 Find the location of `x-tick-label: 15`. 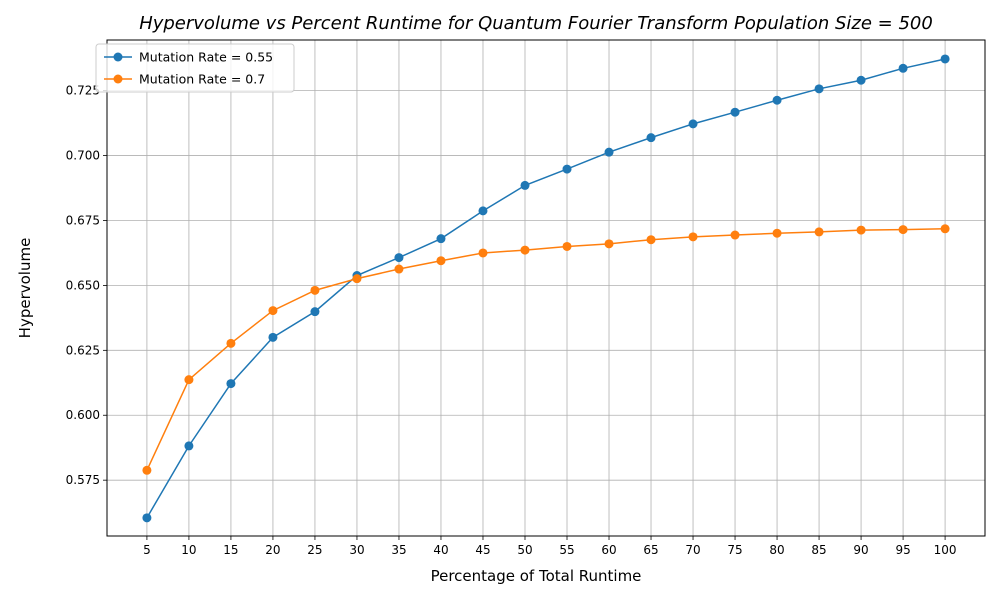

x-tick-label: 15 is located at coordinates (230, 550).